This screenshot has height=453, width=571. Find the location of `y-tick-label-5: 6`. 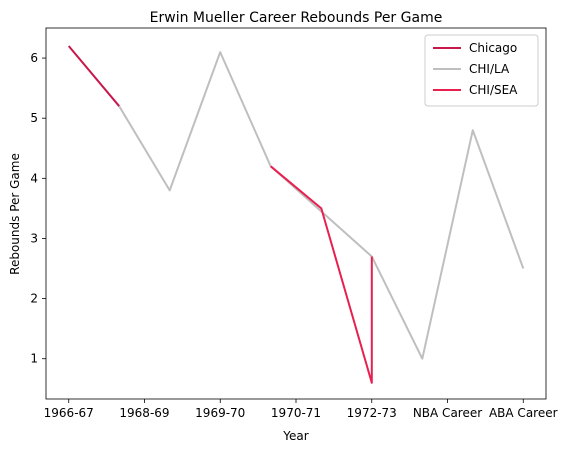

y-tick-label-5: 6 is located at coordinates (34, 58).